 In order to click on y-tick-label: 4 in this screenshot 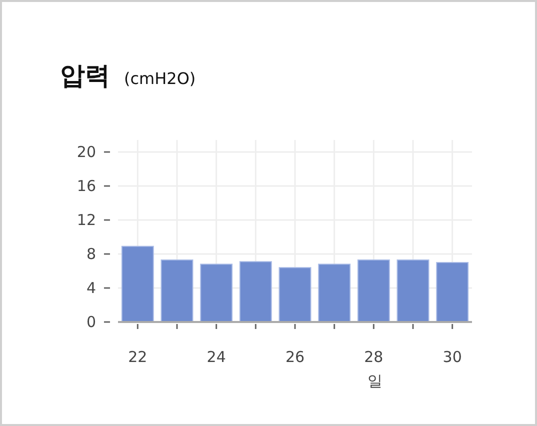, I will do `click(91, 288)`.